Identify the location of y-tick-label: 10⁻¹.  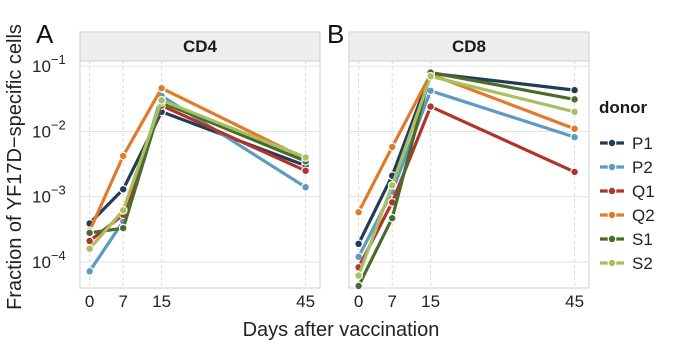
(49, 64).